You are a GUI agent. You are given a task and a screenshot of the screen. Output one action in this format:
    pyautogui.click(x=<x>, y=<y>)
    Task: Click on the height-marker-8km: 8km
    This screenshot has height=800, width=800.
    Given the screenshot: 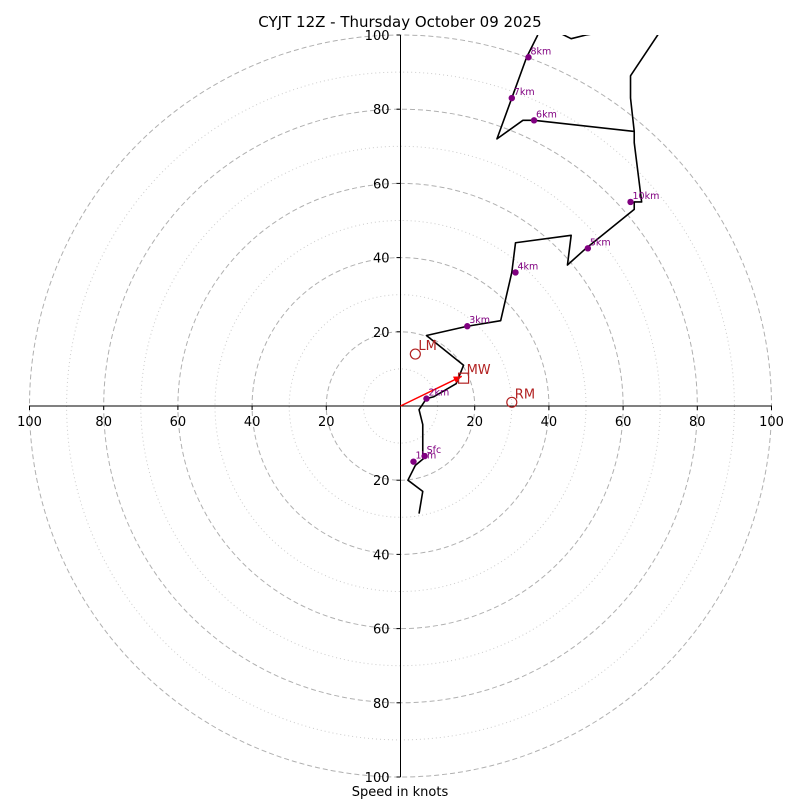 What is the action you would take?
    pyautogui.click(x=538, y=53)
    